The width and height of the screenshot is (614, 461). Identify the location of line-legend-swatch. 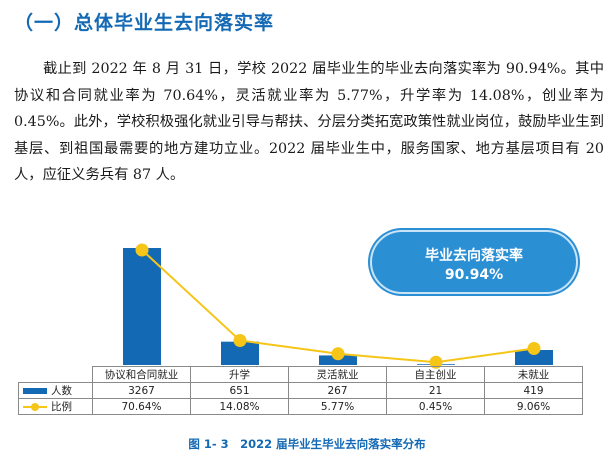
(35, 407).